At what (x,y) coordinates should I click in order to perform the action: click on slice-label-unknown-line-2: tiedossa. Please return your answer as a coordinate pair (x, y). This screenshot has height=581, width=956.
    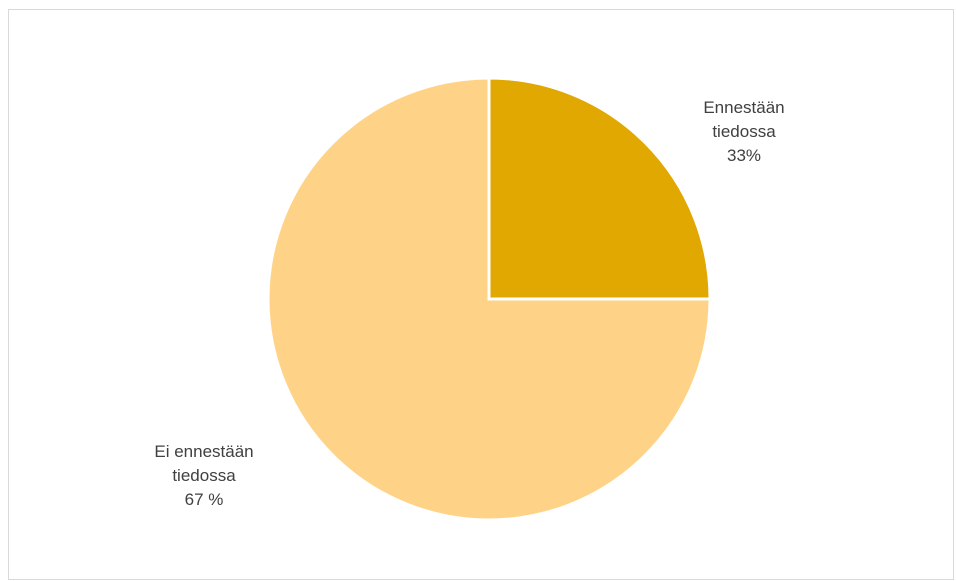
    Looking at the image, I should click on (204, 475).